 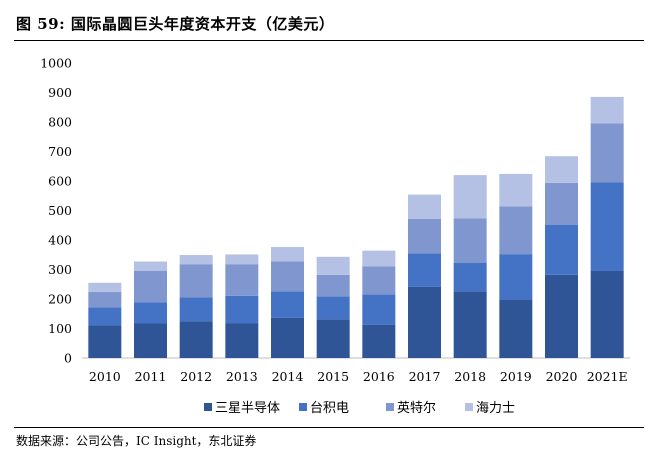 I want to click on x-tick-label: 2021E, so click(x=607, y=376).